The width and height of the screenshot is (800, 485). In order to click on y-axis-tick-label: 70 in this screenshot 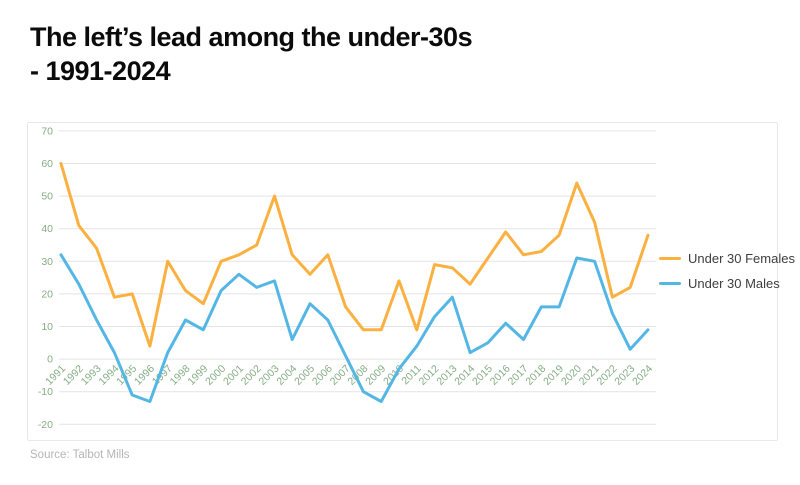, I will do `click(47, 131)`.